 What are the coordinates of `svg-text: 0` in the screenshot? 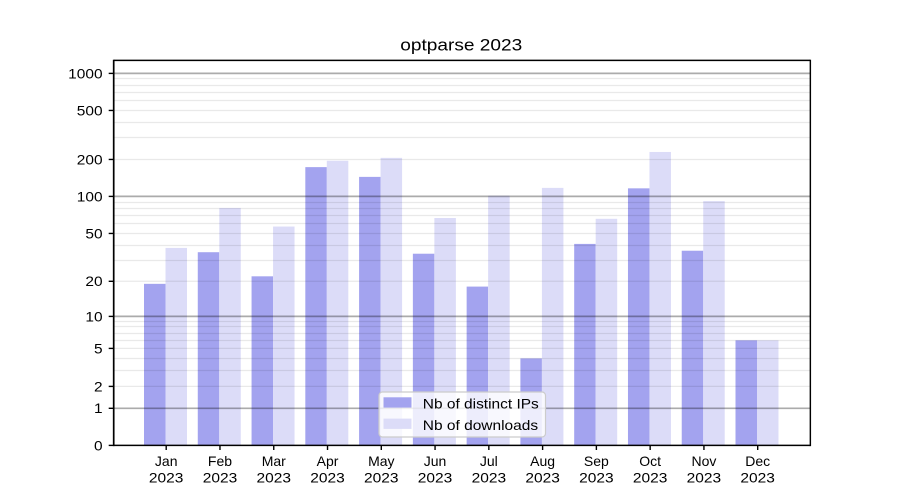 It's located at (98, 445).